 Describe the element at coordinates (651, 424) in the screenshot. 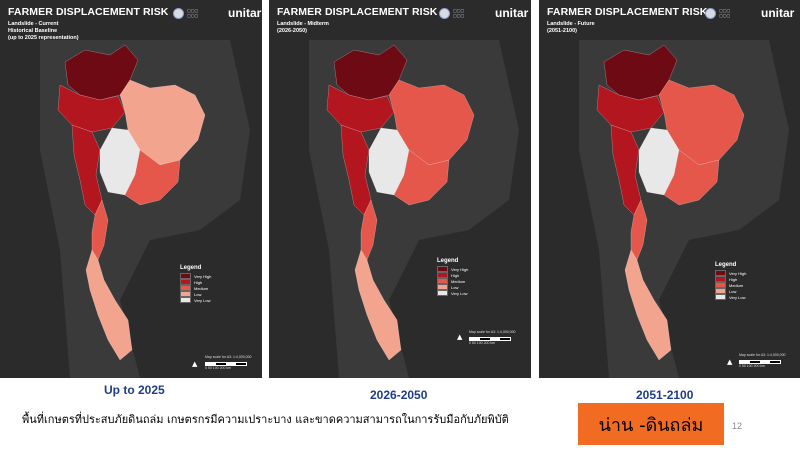

I see `location-badge: น่าน -ดินถล่ม` at that location.